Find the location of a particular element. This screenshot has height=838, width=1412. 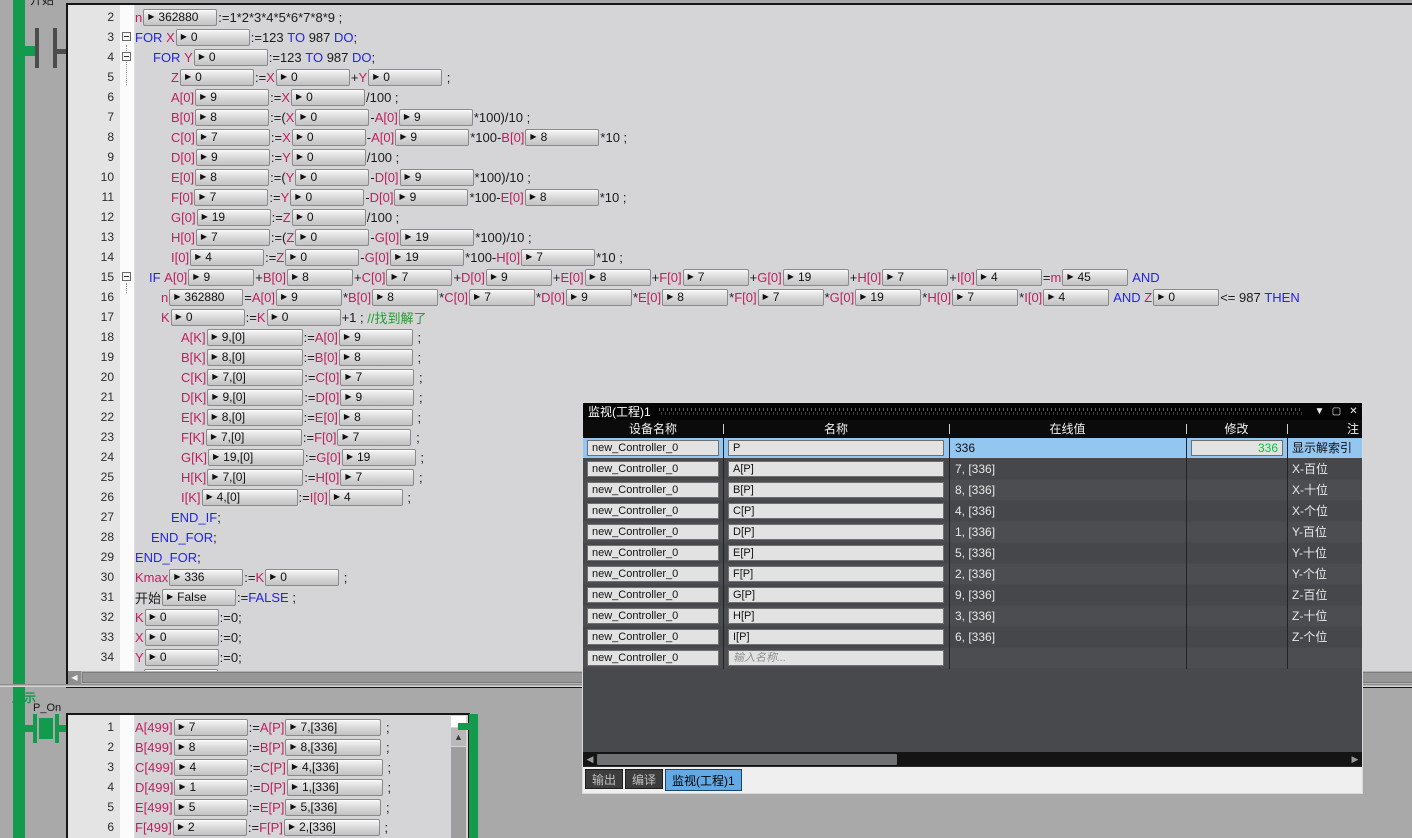

watch-table-row: new_Controller_0 A[P] 7, [336] X-百位 is located at coordinates (972, 469).